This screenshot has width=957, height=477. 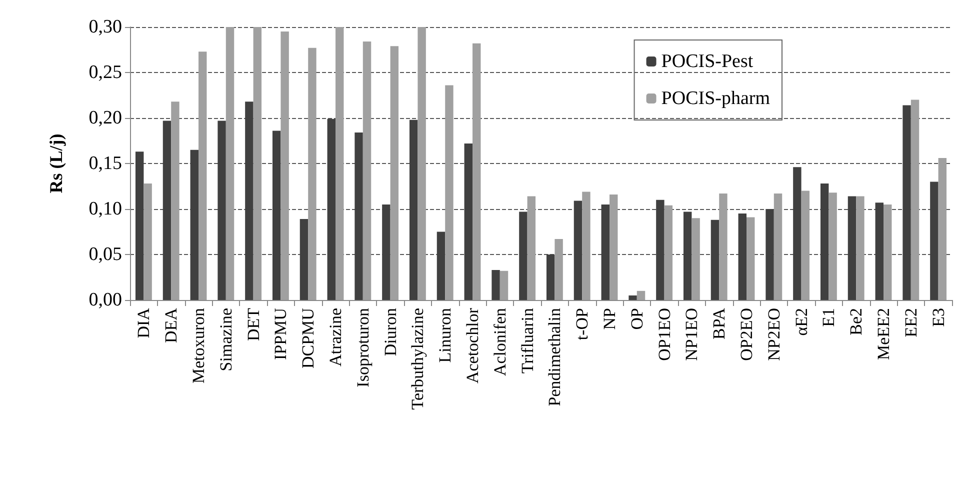 What do you see at coordinates (198, 346) in the screenshot?
I see `x-tick-label: Metoxuron` at bounding box center [198, 346].